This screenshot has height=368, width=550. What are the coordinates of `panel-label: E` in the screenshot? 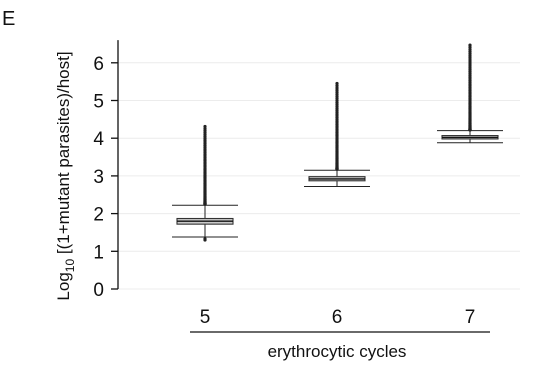 It's located at (8, 19).